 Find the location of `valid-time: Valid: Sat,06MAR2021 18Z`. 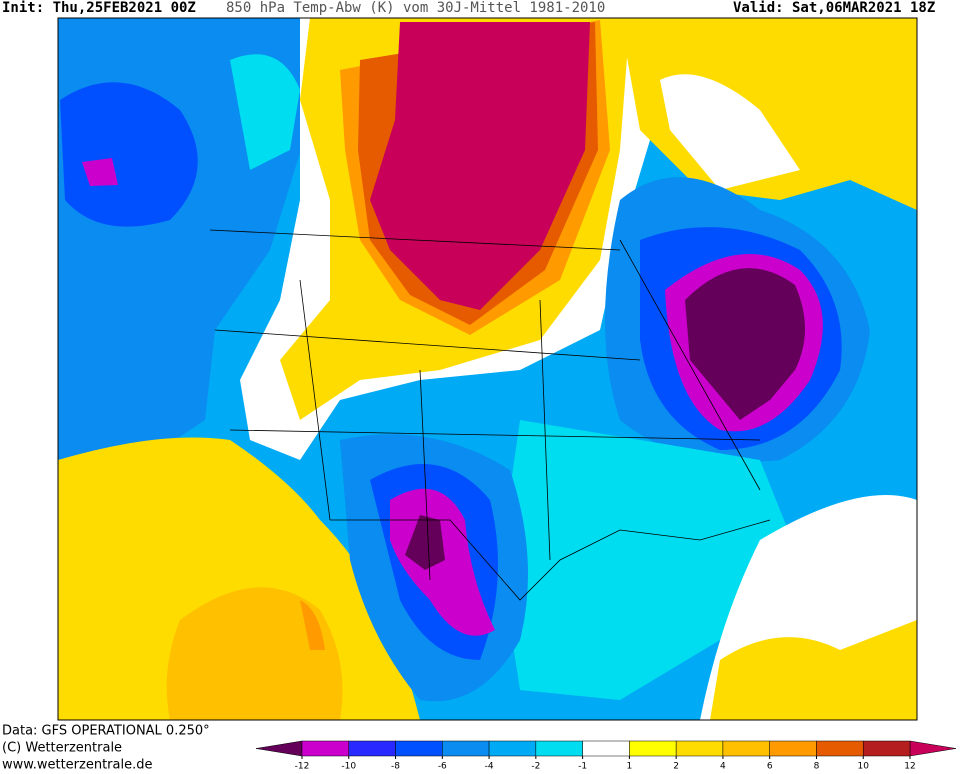

valid-time: Valid: Sat,06MAR2021 18Z is located at coordinates (834, 8).